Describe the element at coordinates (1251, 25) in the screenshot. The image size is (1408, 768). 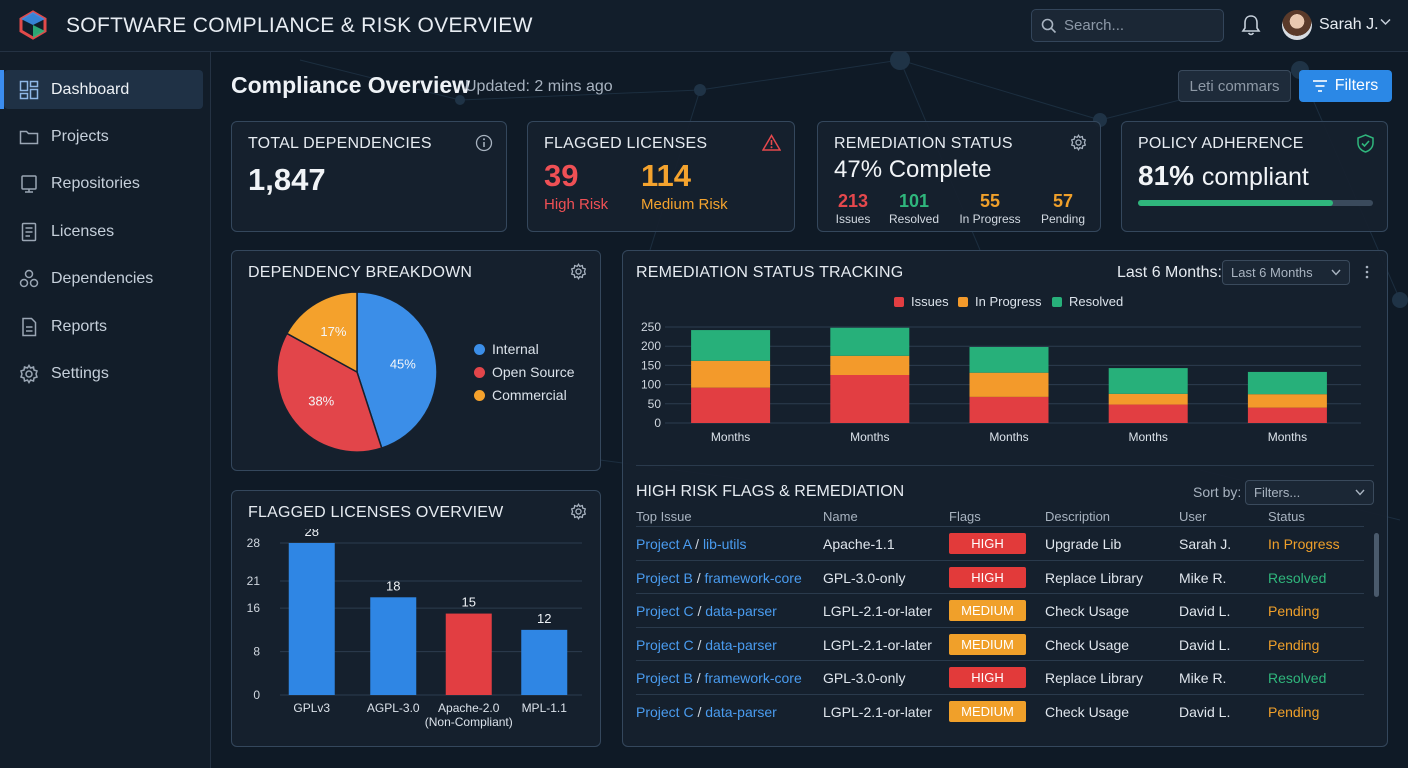
I see `notification-bell-icon` at that location.